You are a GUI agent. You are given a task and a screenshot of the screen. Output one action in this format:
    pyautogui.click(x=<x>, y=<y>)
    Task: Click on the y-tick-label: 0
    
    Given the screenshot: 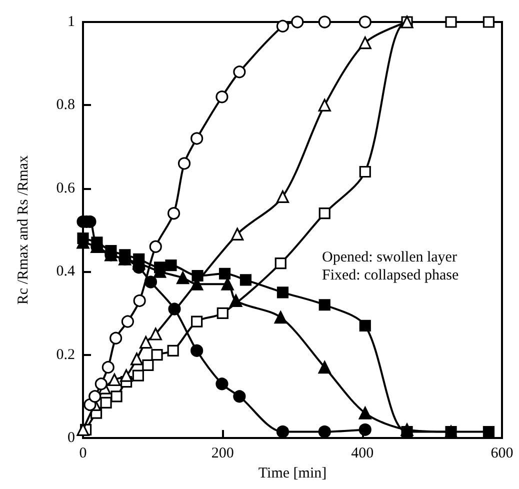 What is the action you would take?
    pyautogui.click(x=71, y=438)
    